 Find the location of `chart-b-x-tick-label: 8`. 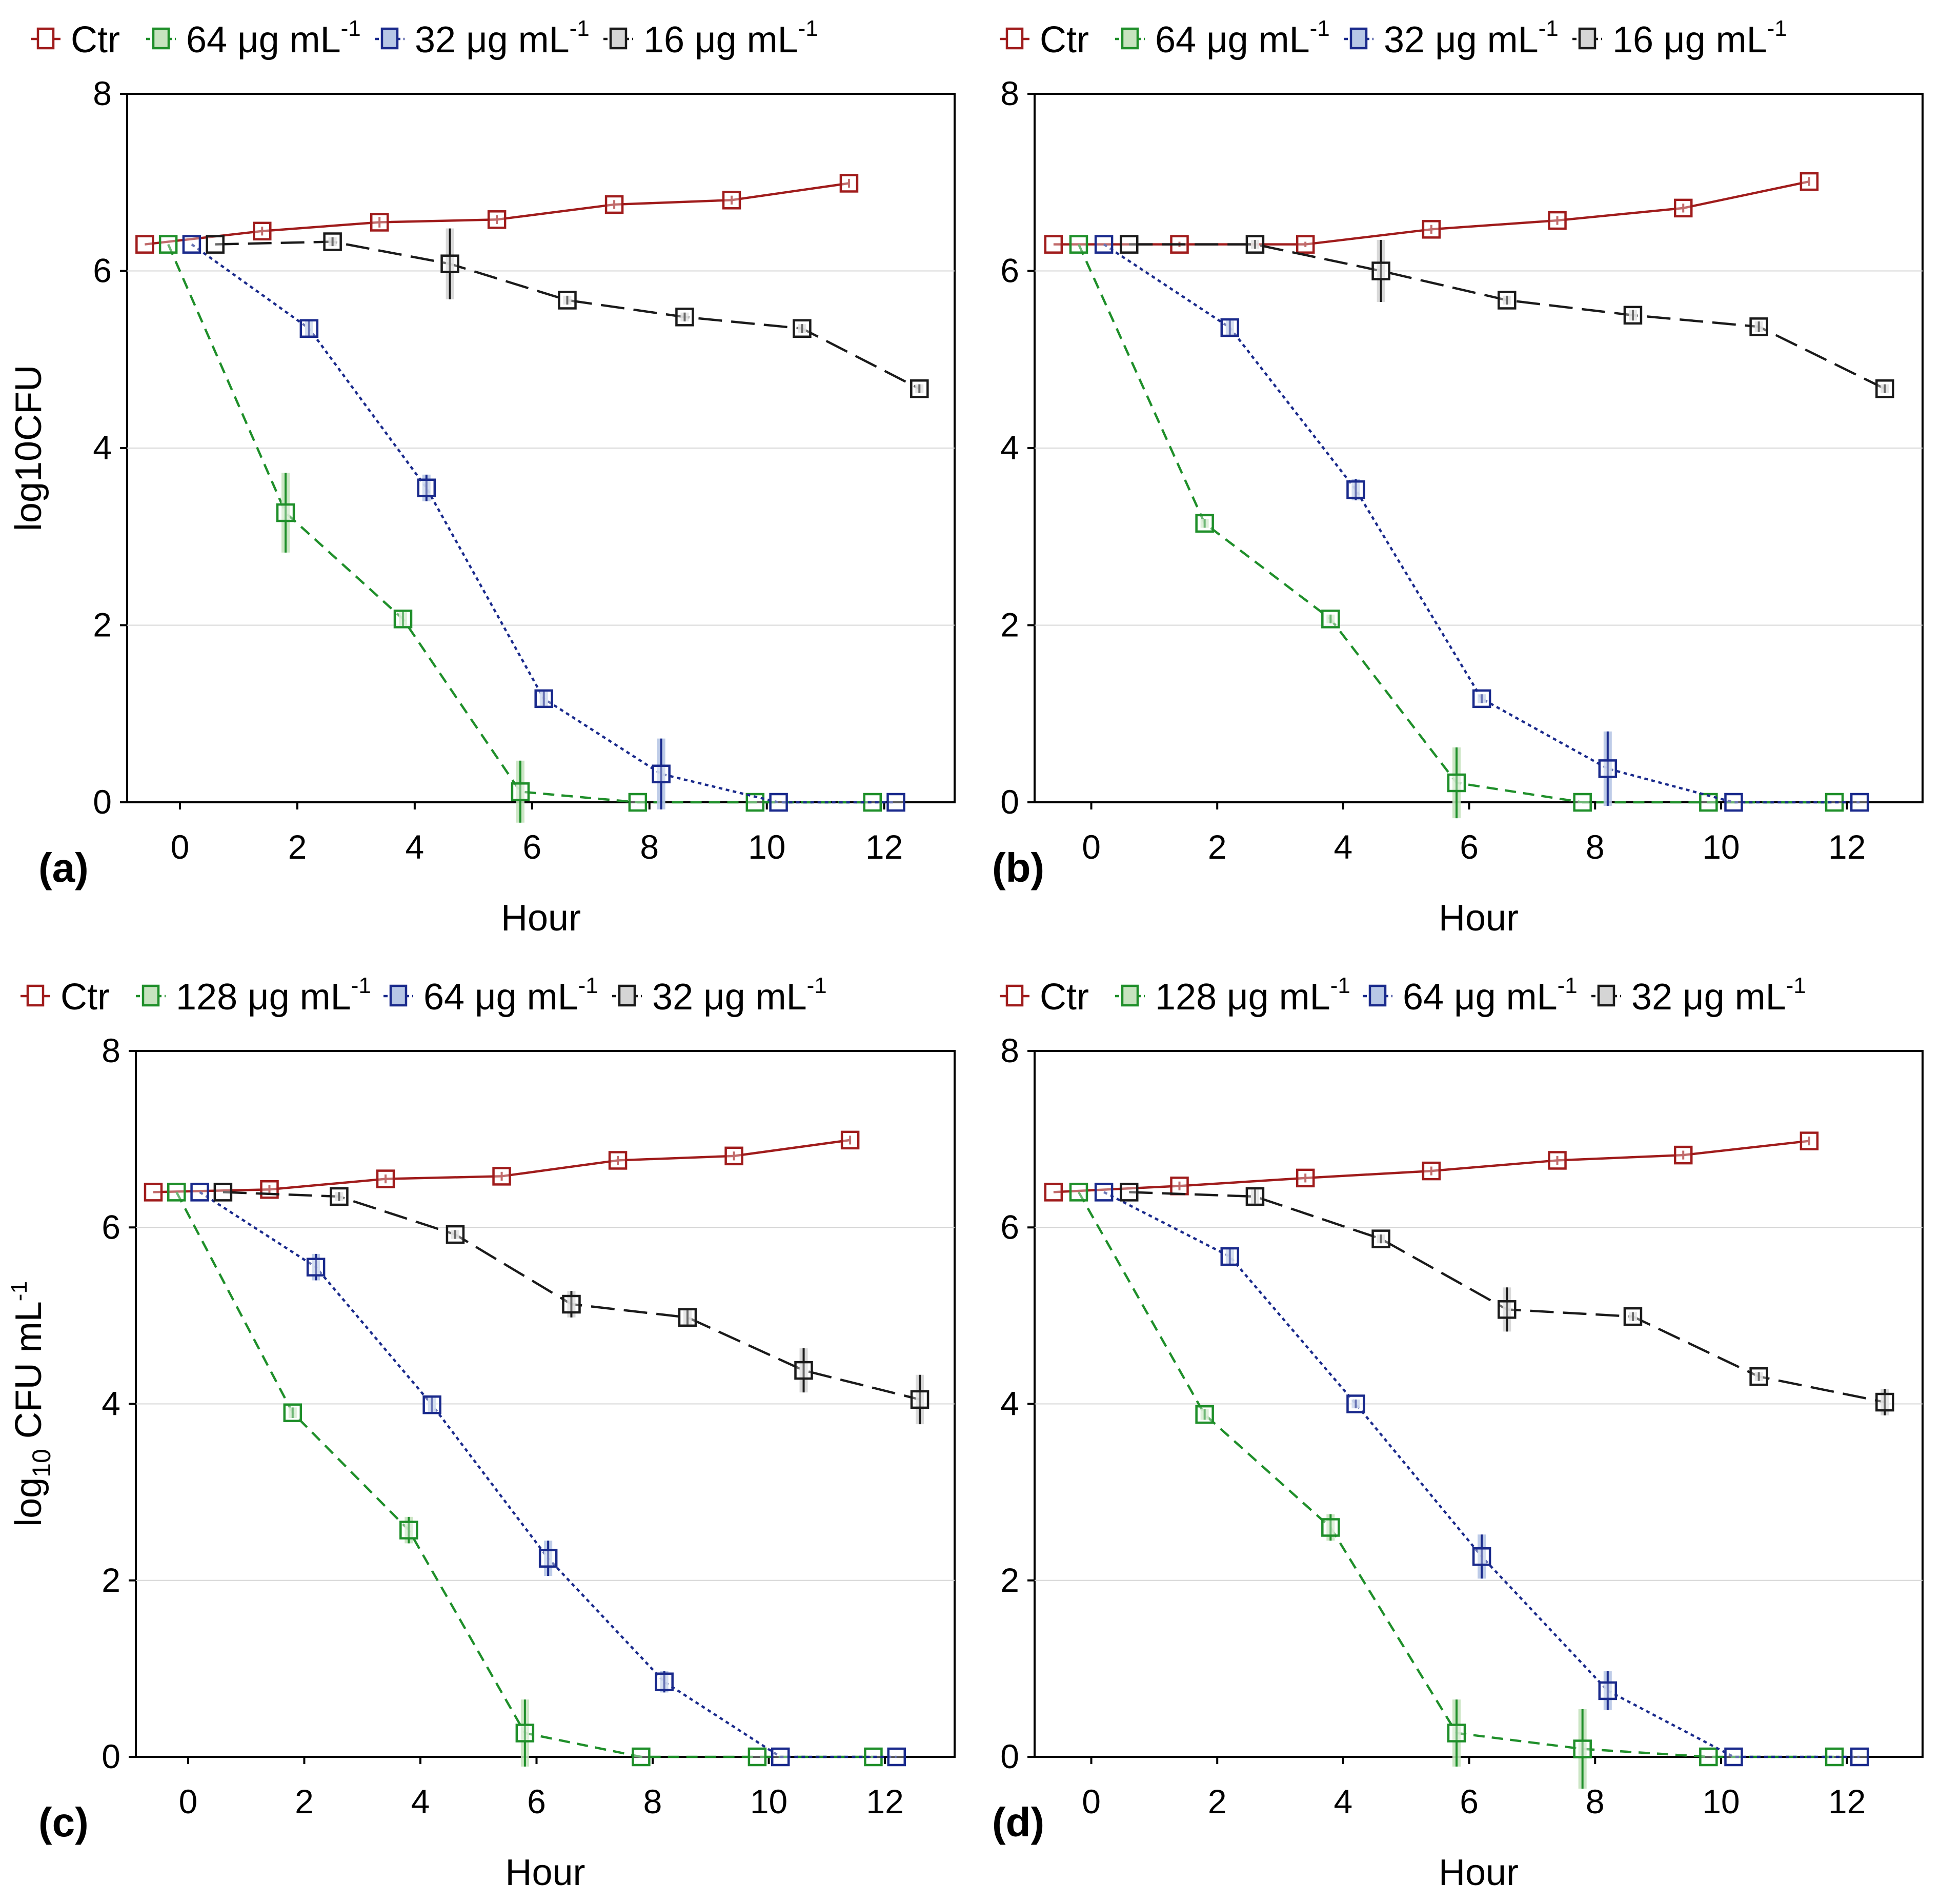

chart-b-x-tick-label: 8 is located at coordinates (1595, 847).